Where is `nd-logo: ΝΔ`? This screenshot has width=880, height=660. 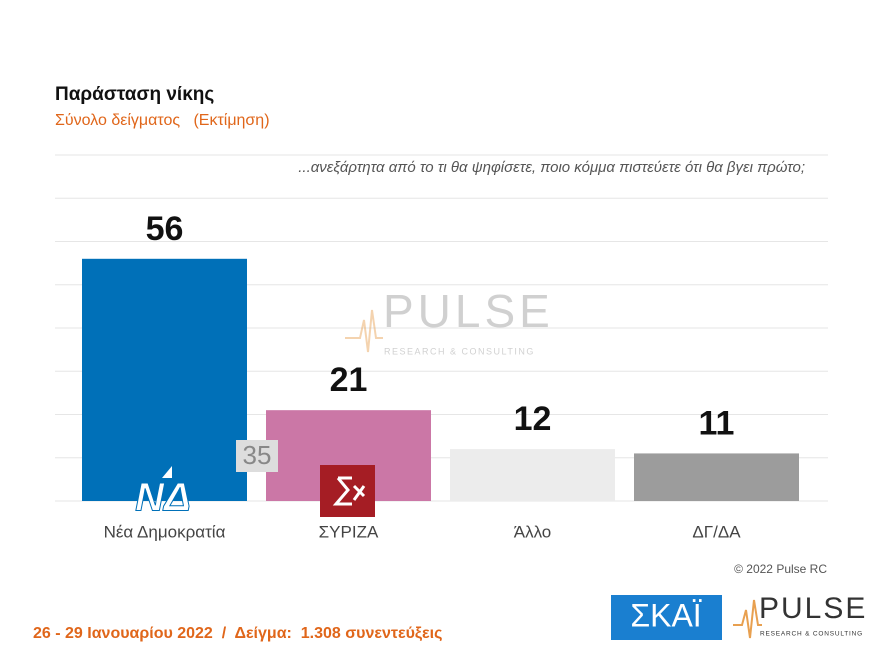 nd-logo: ΝΔ is located at coordinates (163, 493).